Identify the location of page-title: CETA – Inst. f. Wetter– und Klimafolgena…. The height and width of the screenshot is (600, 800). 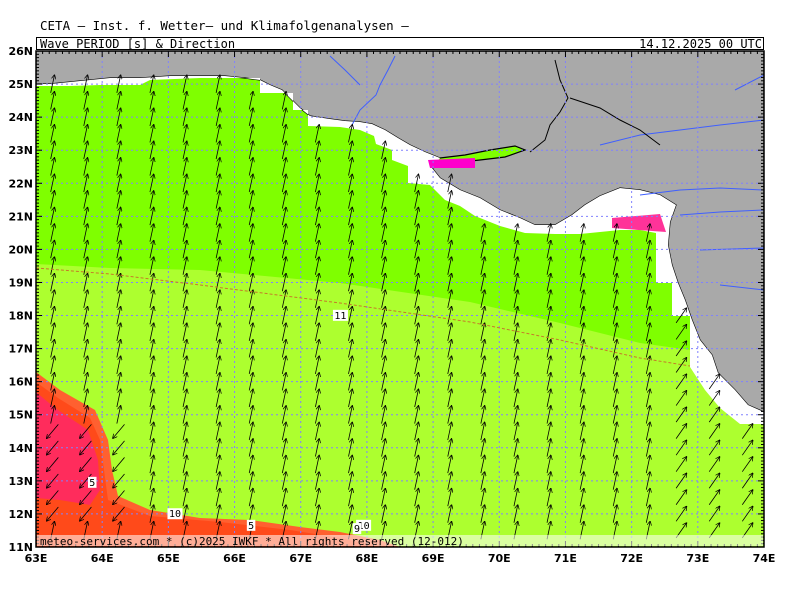
(224, 25).